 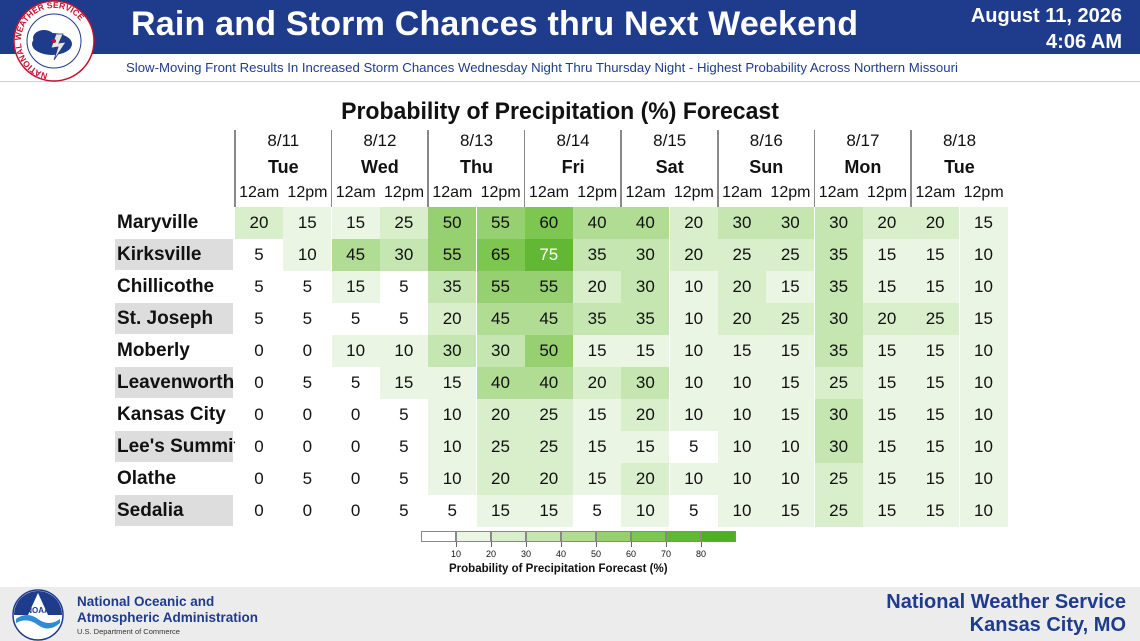 I want to click on issue-date: August 11, 2026, so click(x=1046, y=16).